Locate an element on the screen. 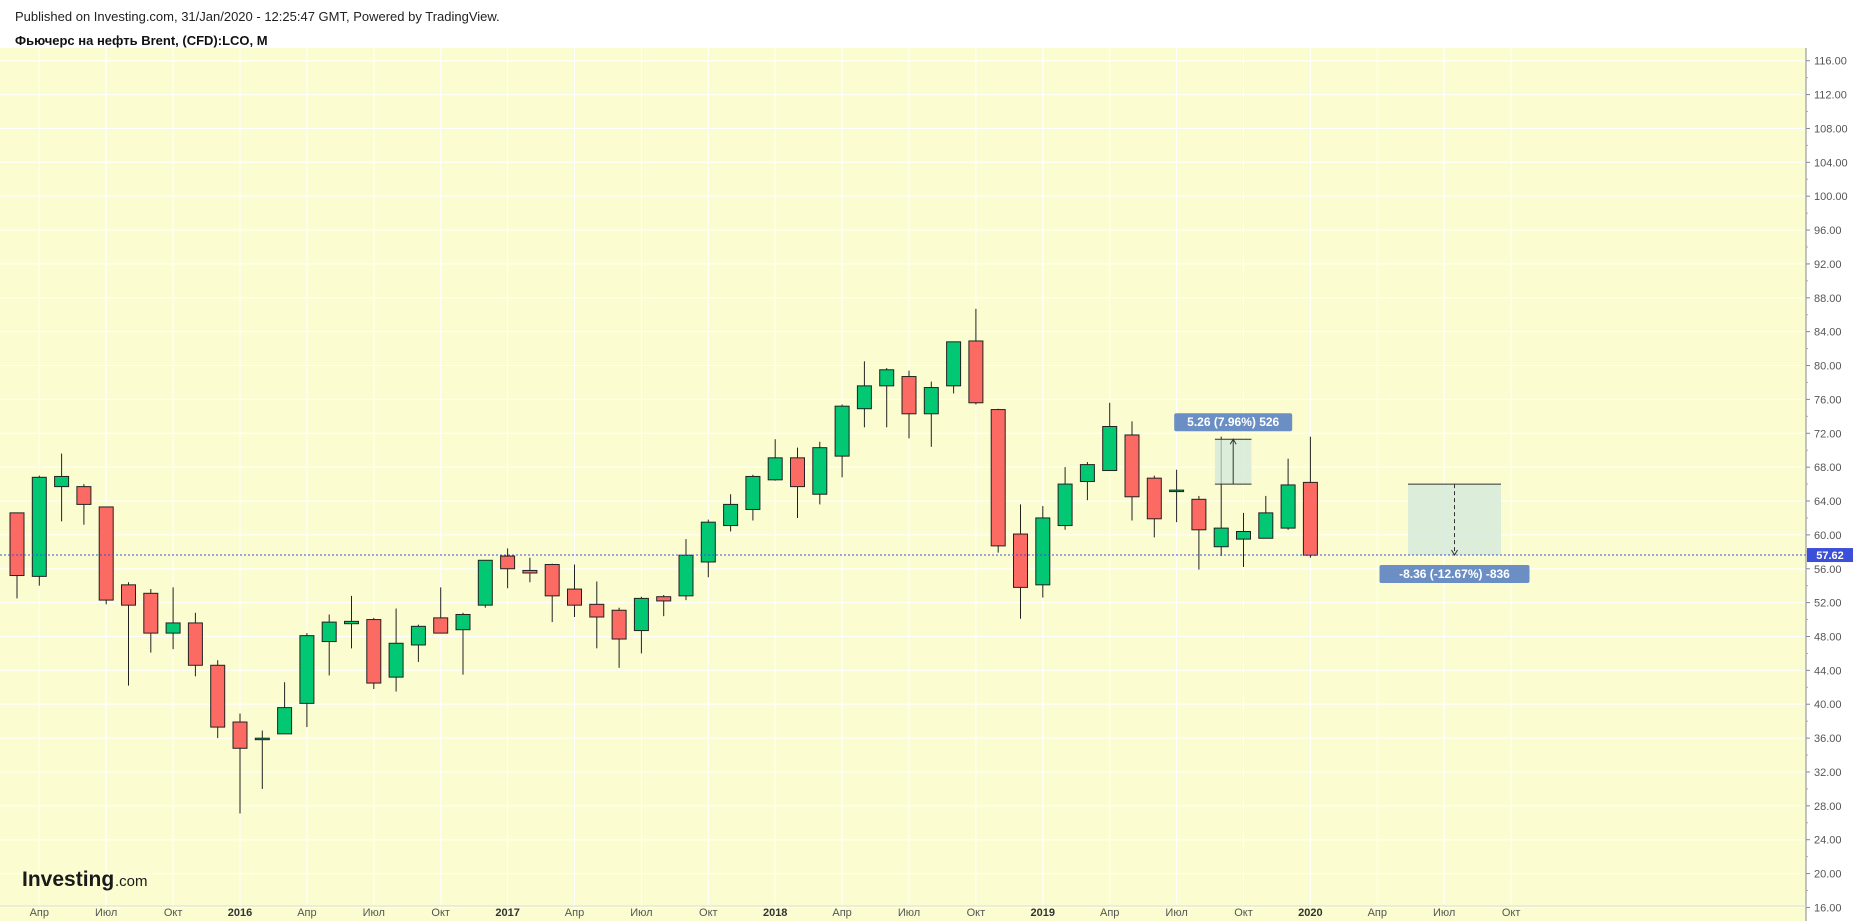  y-tick-label: 68.00 is located at coordinates (1828, 468).